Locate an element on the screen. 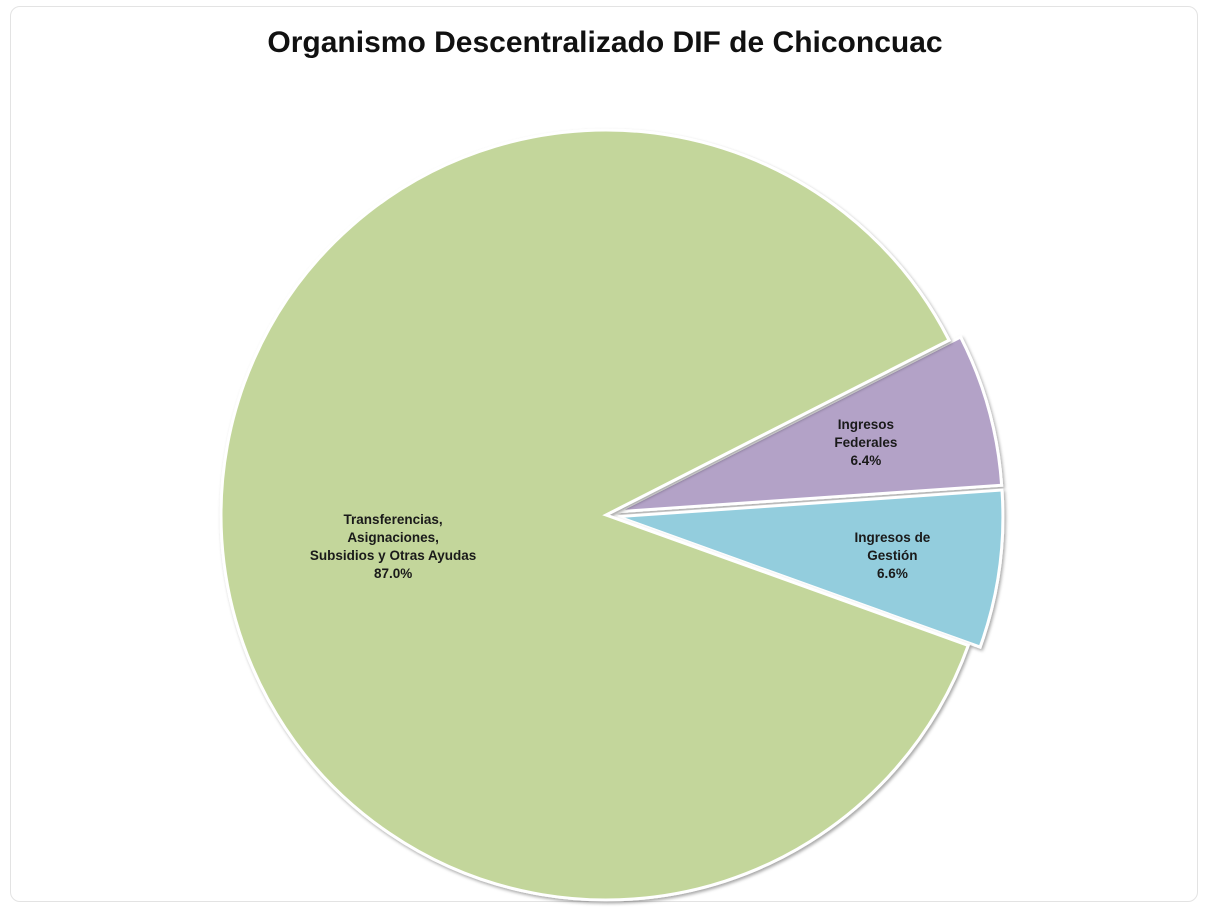  slice-label-ingresos-de-gestion: Ingresos de Gestión 6.6% is located at coordinates (893, 555).